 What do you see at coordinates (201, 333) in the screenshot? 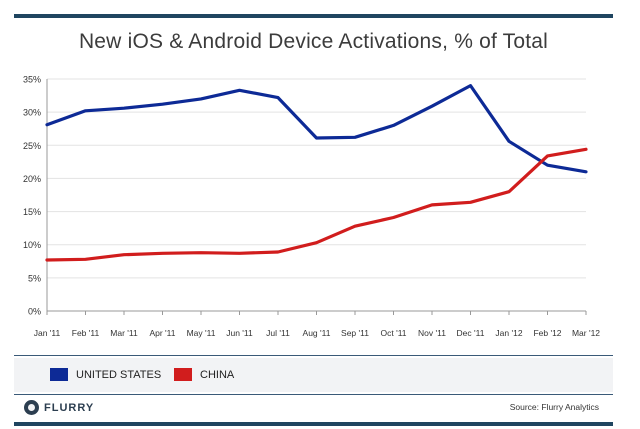
I see `x-tick-label: May '11` at bounding box center [201, 333].